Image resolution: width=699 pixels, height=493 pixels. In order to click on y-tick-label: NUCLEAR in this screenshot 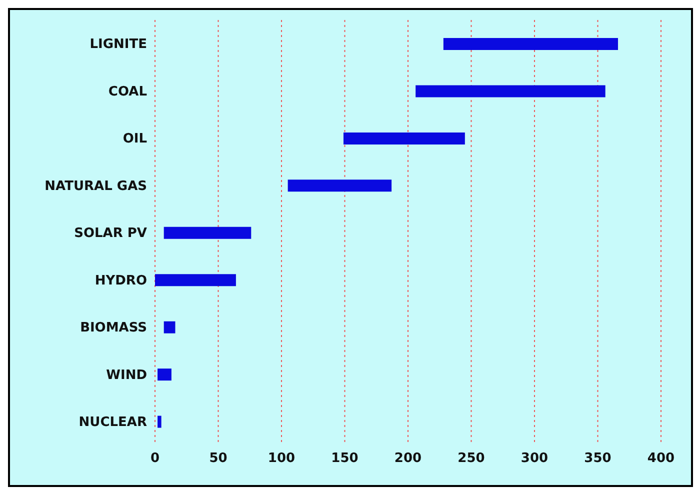, I will do `click(112, 422)`.